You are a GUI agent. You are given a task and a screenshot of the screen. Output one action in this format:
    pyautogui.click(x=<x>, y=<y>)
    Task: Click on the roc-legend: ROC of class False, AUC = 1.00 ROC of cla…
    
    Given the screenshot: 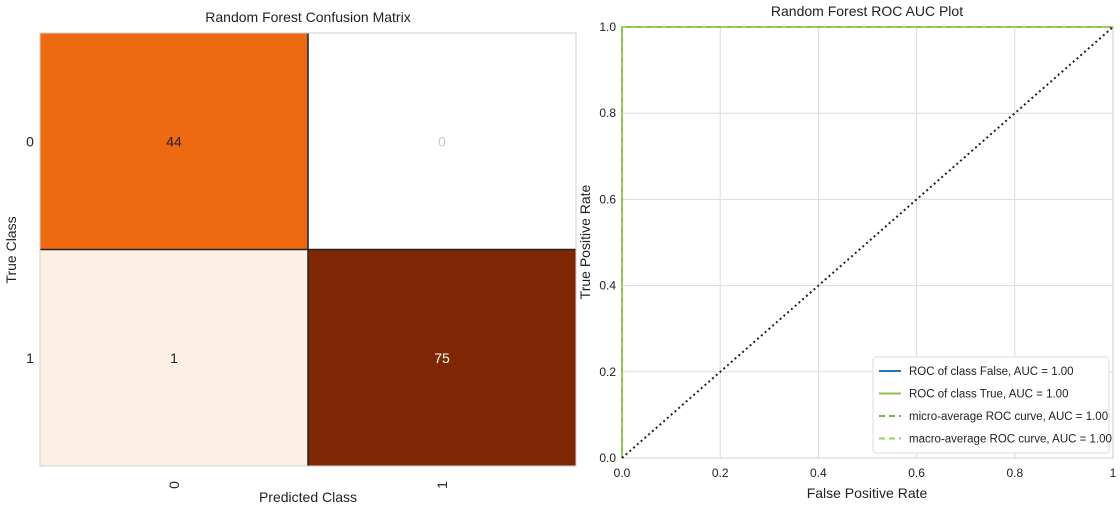 What is the action you would take?
    pyautogui.click(x=992, y=405)
    